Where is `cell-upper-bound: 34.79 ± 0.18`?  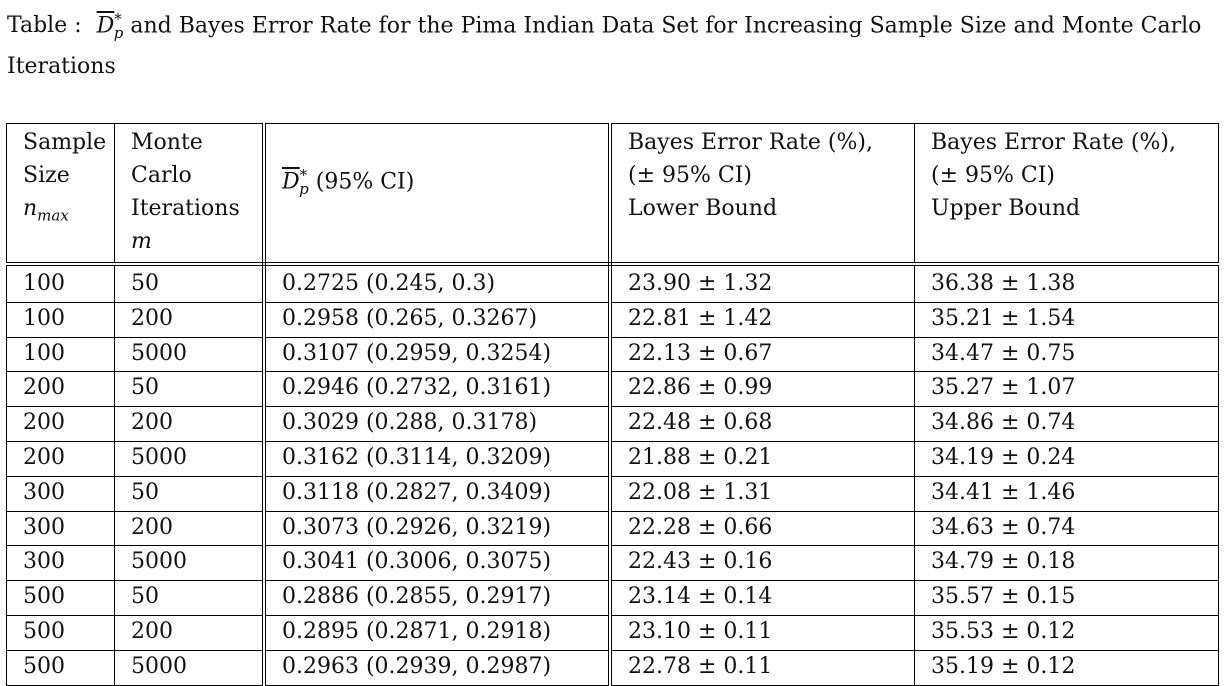 cell-upper-bound: 34.79 ± 0.18 is located at coordinates (1066, 563).